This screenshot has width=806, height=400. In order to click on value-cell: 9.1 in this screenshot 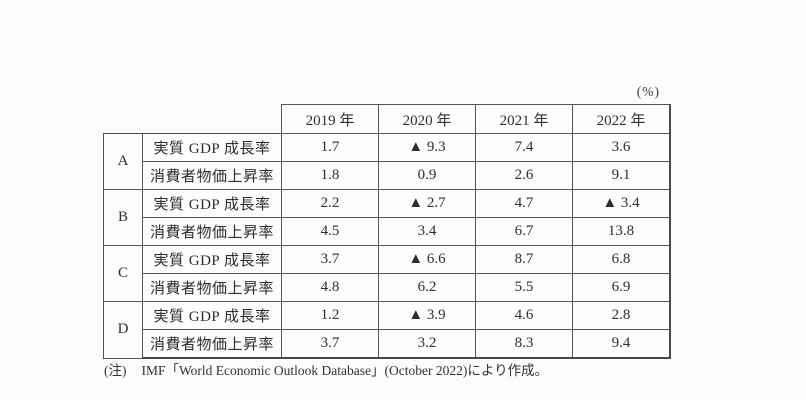, I will do `click(621, 175)`.